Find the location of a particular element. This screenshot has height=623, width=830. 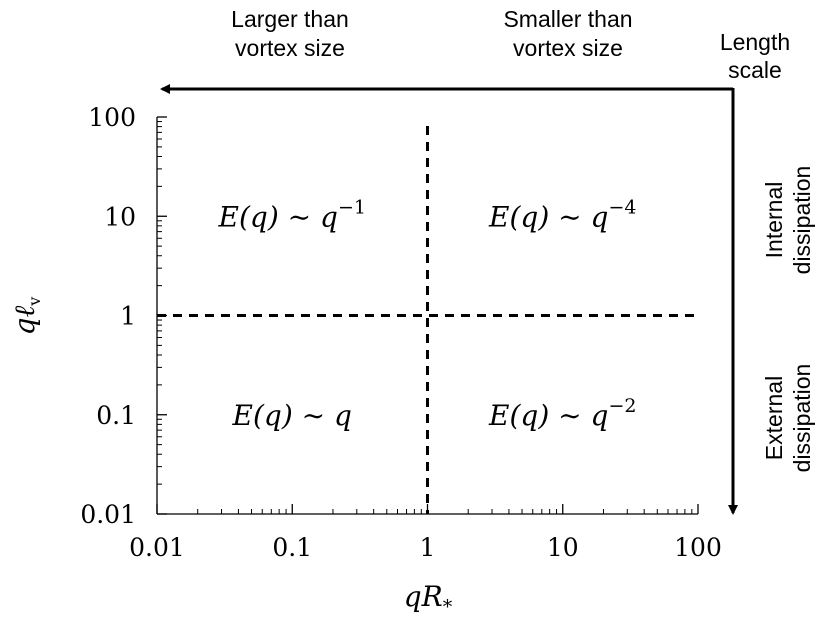

smaller-header-line2: vortex size is located at coordinates (568, 48).